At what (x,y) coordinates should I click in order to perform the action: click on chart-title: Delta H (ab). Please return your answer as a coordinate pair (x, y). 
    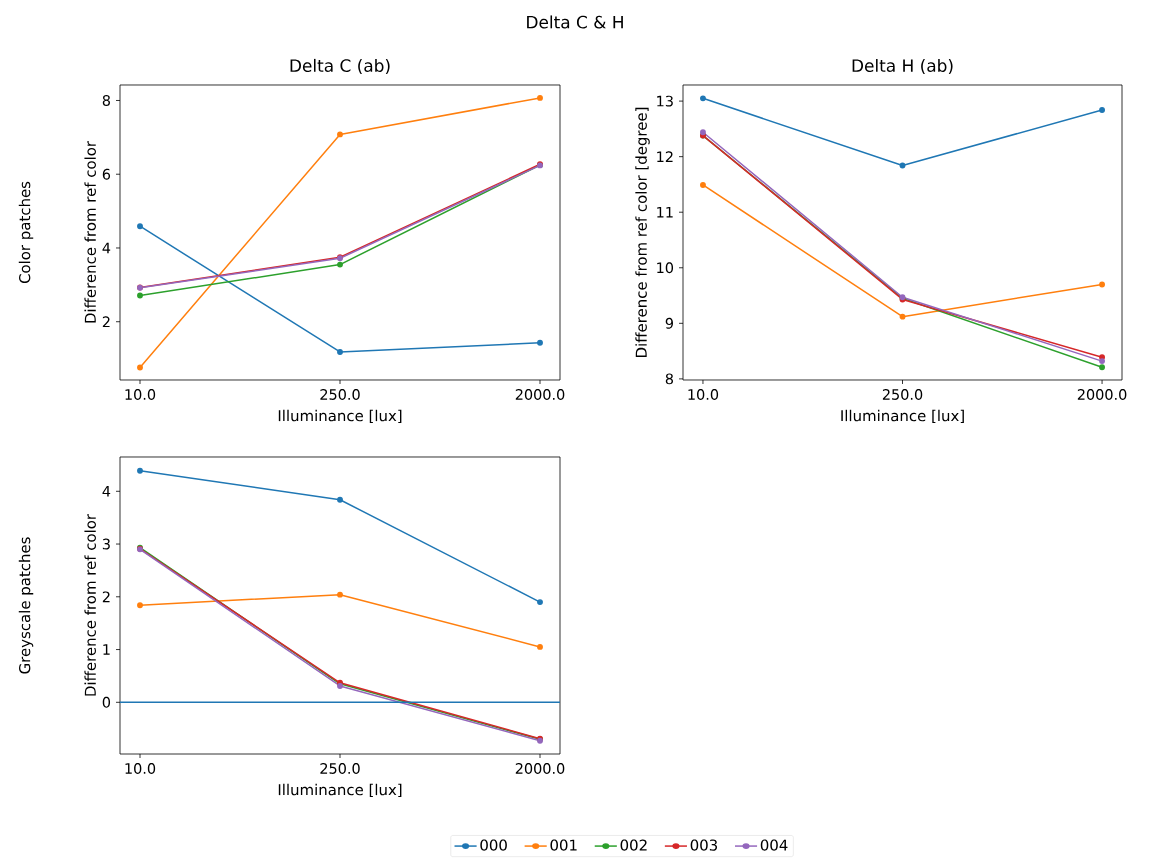
    Looking at the image, I should click on (902, 66).